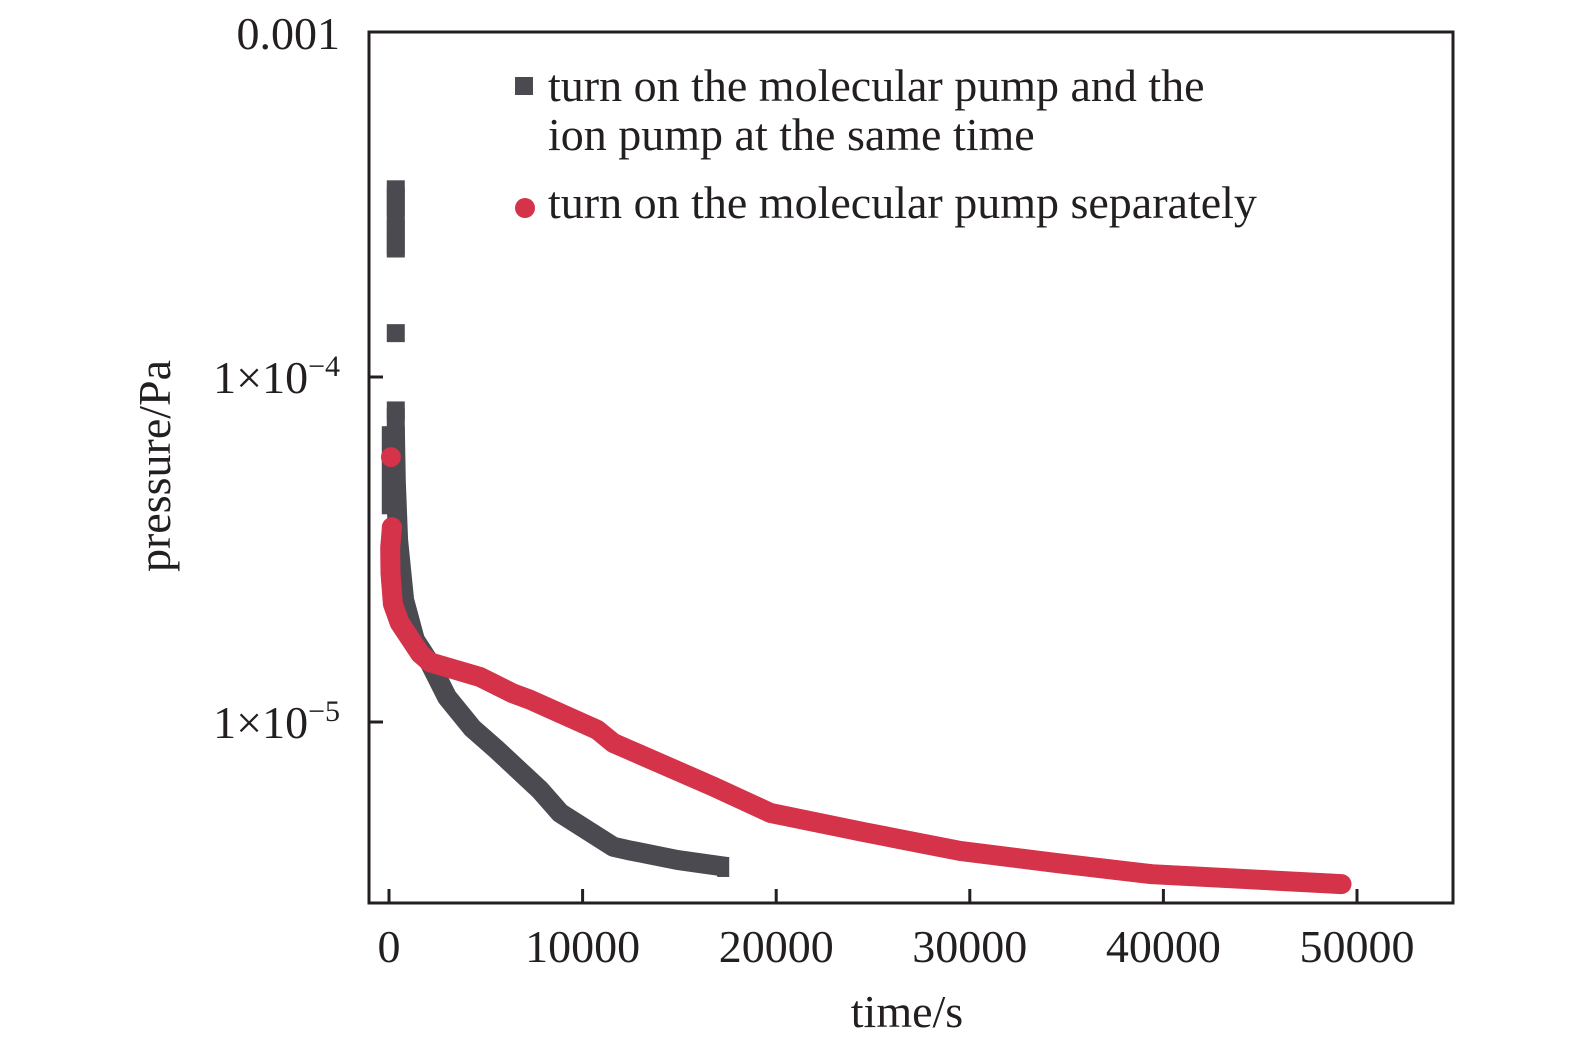  Describe the element at coordinates (1163, 946) in the screenshot. I see `x-tick-label: 40000` at that location.